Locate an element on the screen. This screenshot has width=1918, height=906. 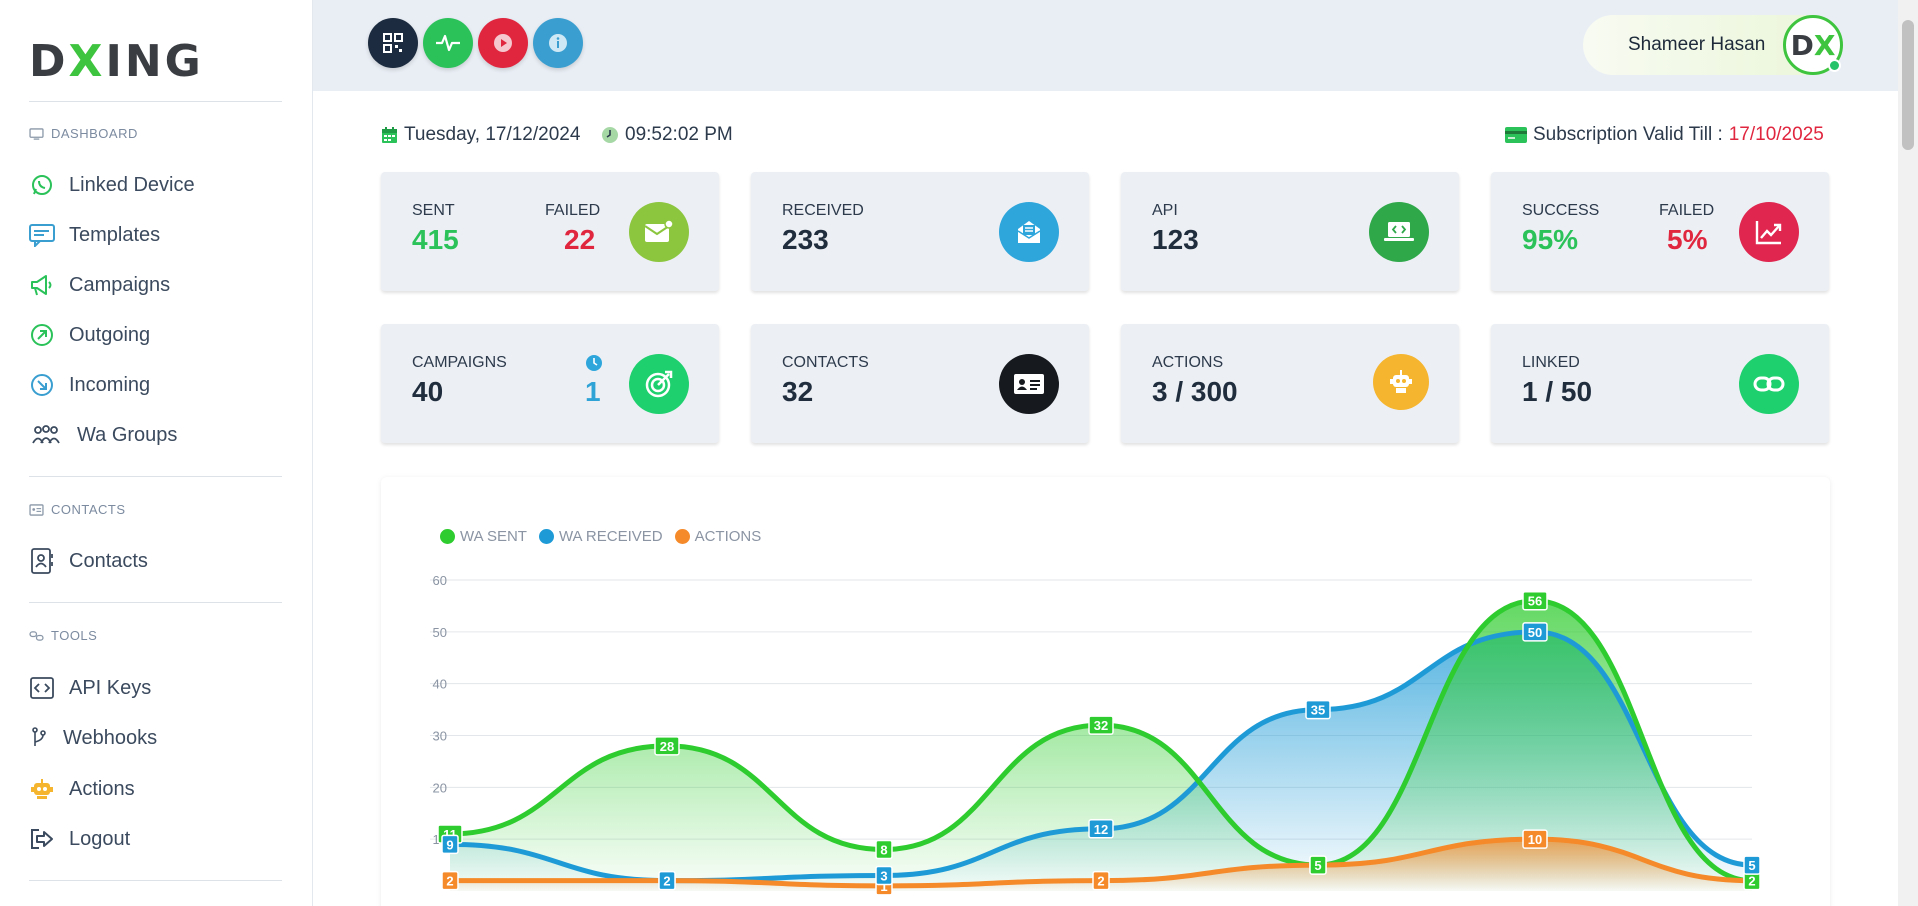
calendar-icon is located at coordinates (389, 135).